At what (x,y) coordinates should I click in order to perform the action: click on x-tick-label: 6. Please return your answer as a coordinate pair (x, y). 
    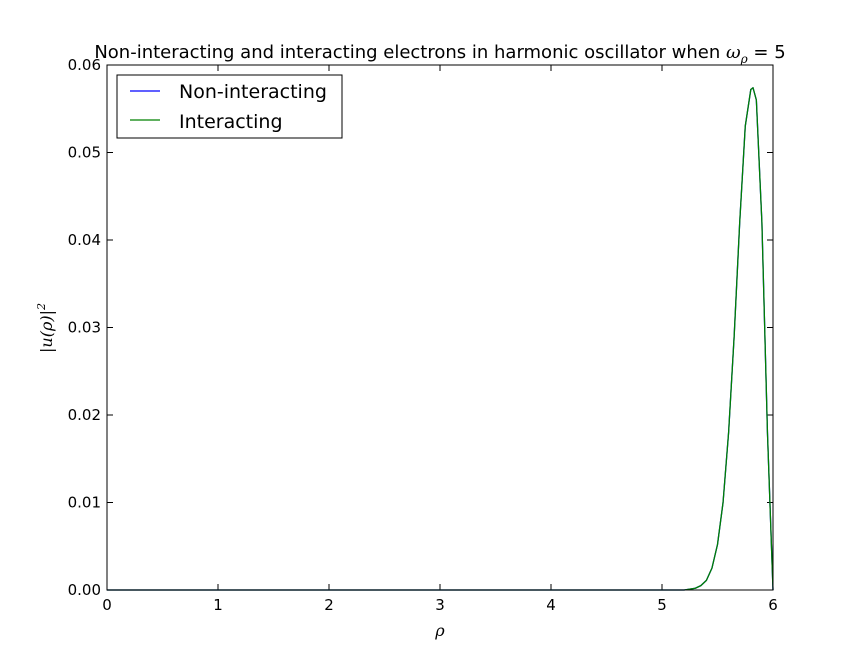
    Looking at the image, I should click on (773, 605).